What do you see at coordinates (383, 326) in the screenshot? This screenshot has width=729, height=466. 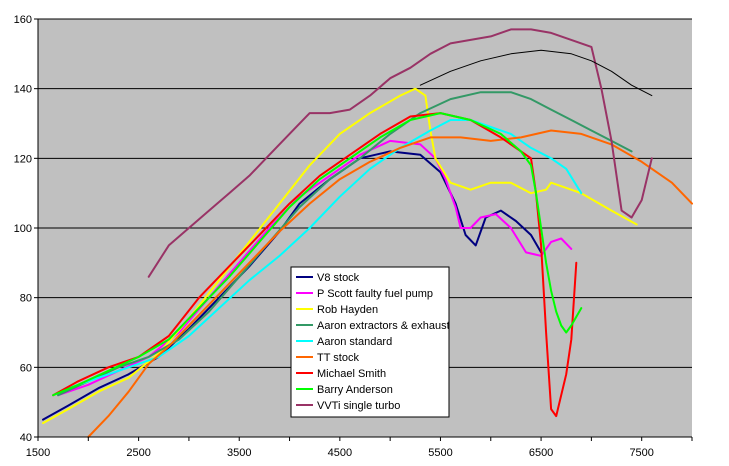 I see `legend-label-3: Aaron extractors & exhaust` at bounding box center [383, 326].